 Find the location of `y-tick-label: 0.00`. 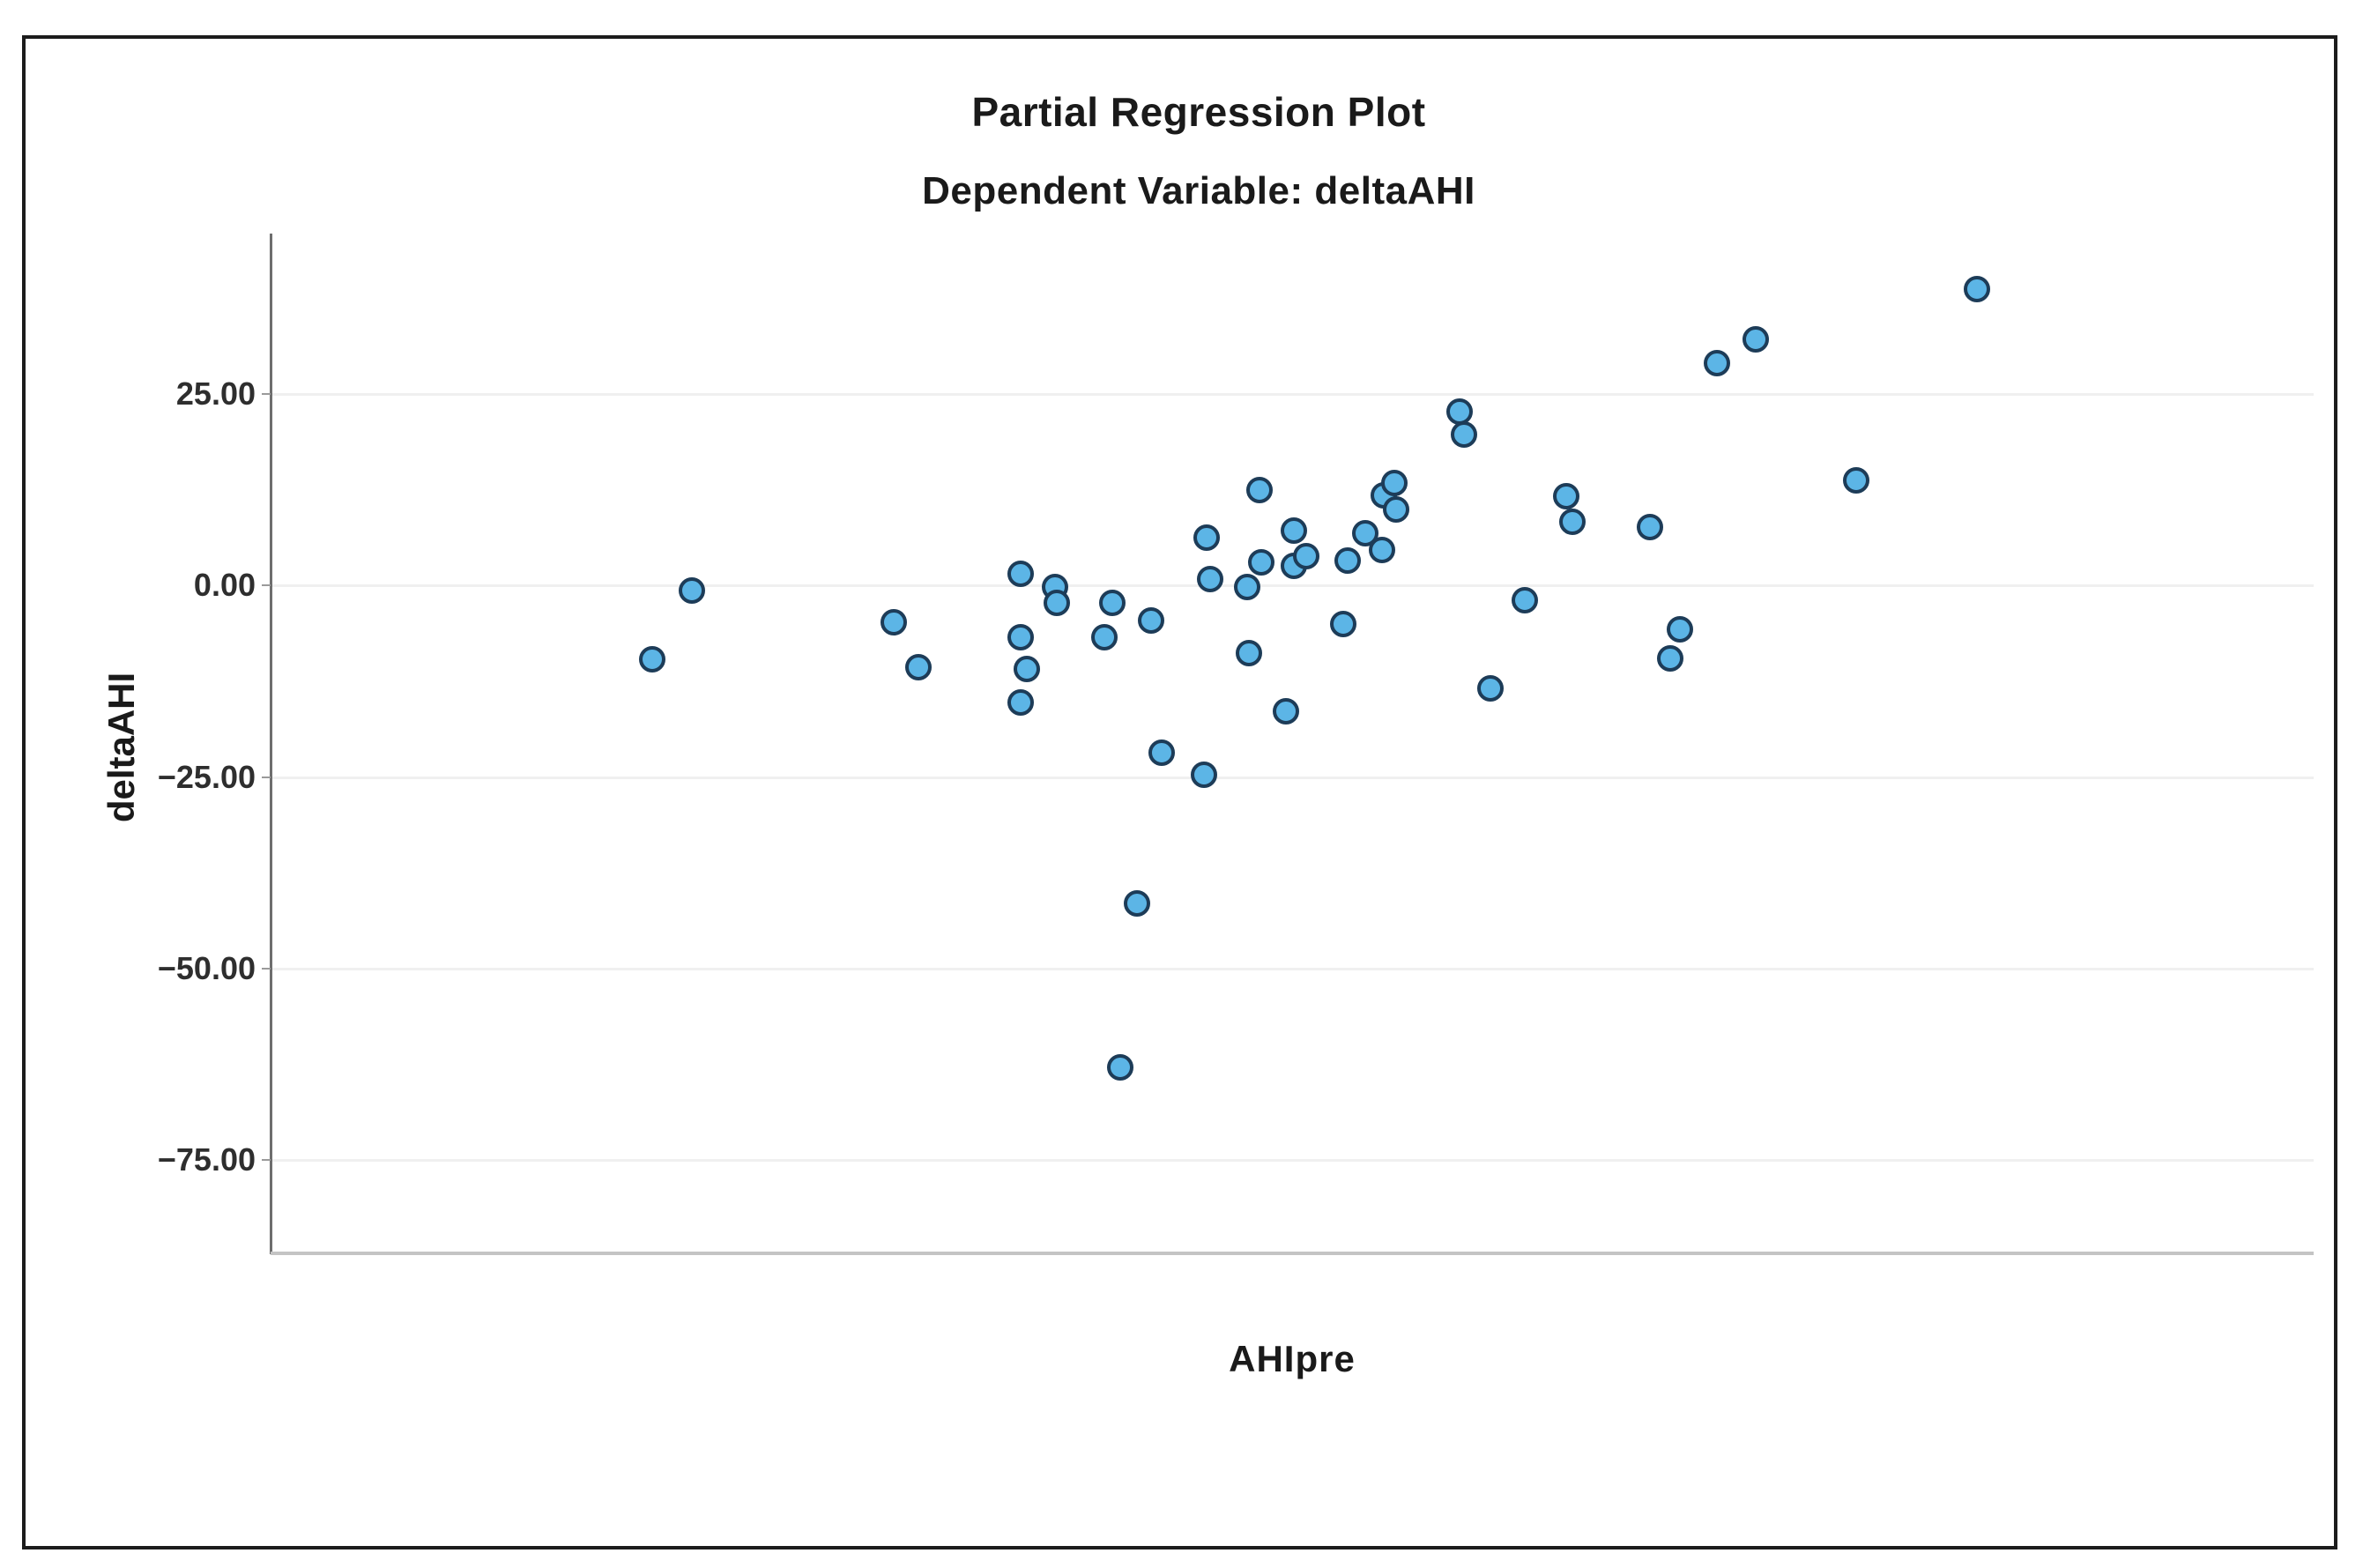

y-tick-label: 0.00 is located at coordinates (224, 585).